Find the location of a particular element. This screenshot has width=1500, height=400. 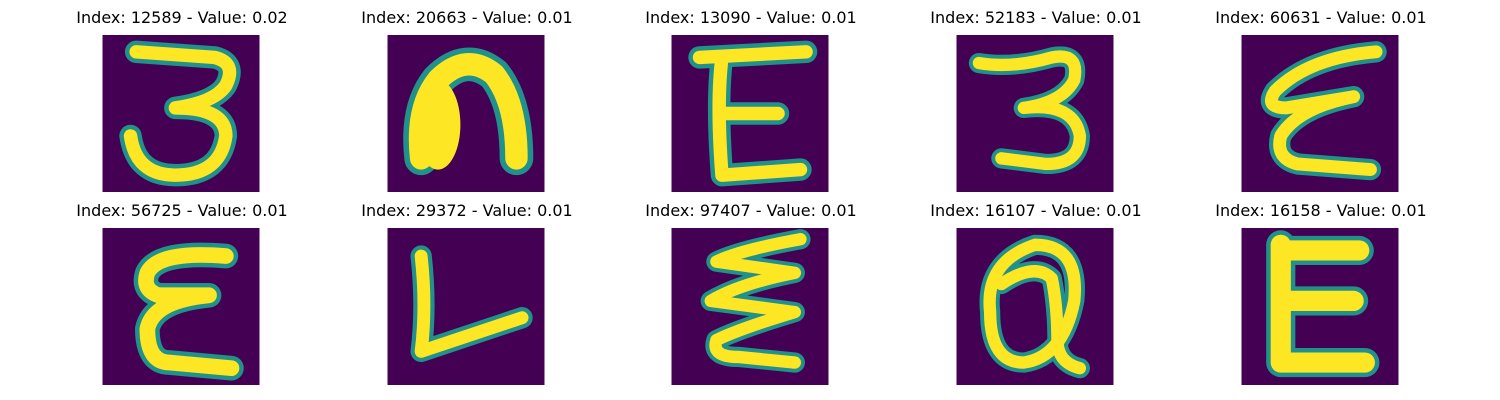

sample-title: Index: 16107 - Value: 0.01 is located at coordinates (1036, 210).